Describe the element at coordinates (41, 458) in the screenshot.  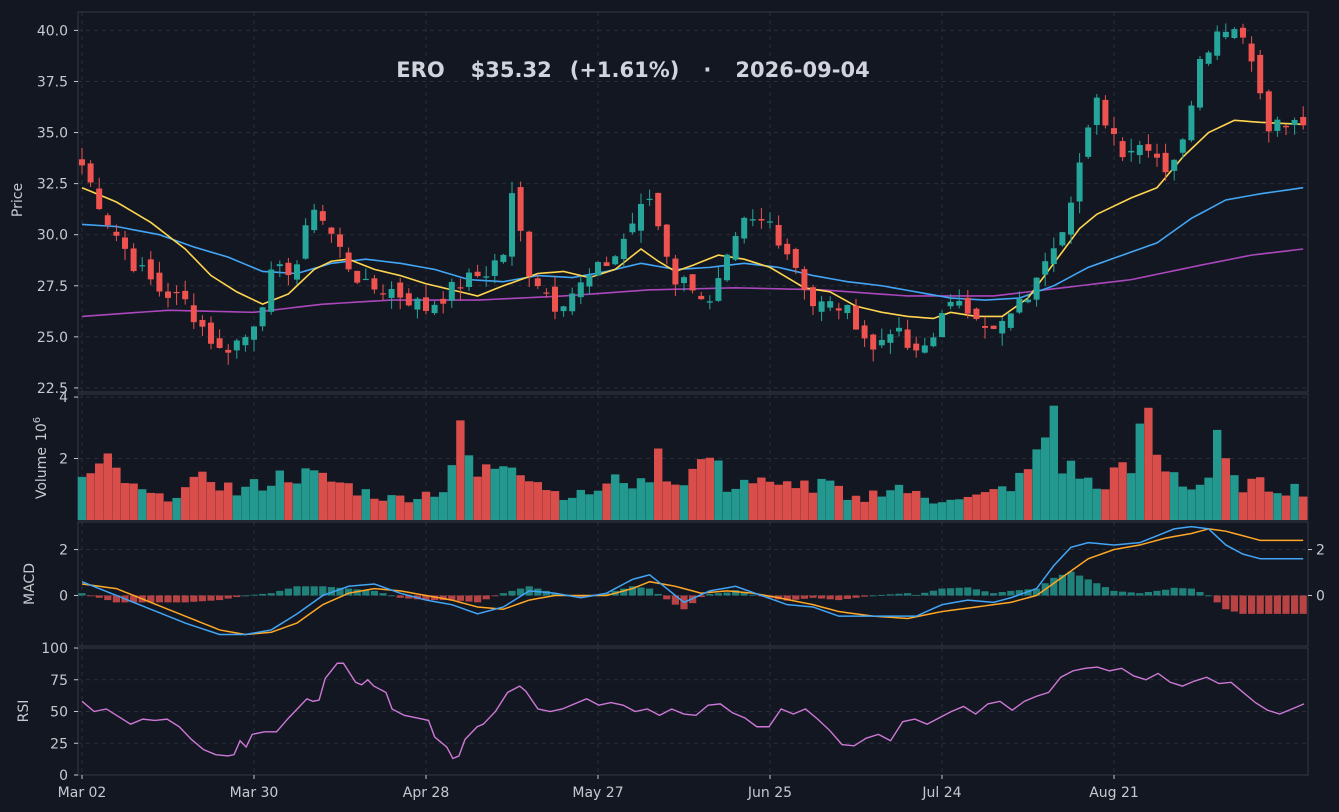
I see `volume-axis-label: Volume 106` at that location.